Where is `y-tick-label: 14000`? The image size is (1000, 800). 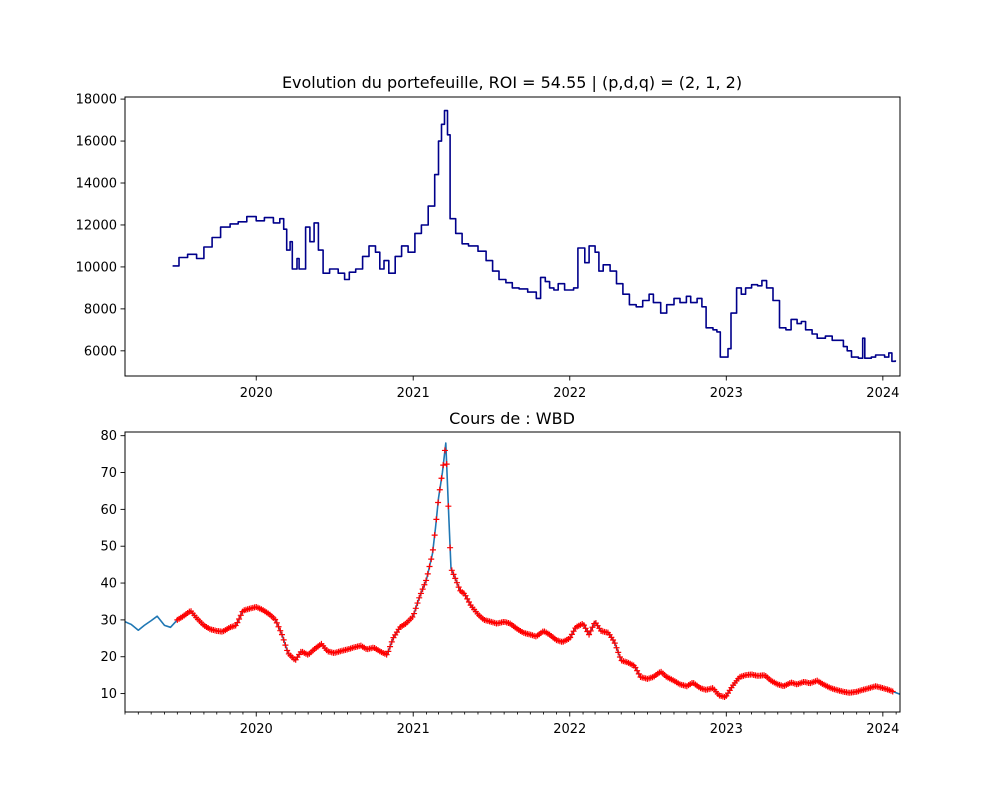 y-tick-label: 14000 is located at coordinates (96, 184).